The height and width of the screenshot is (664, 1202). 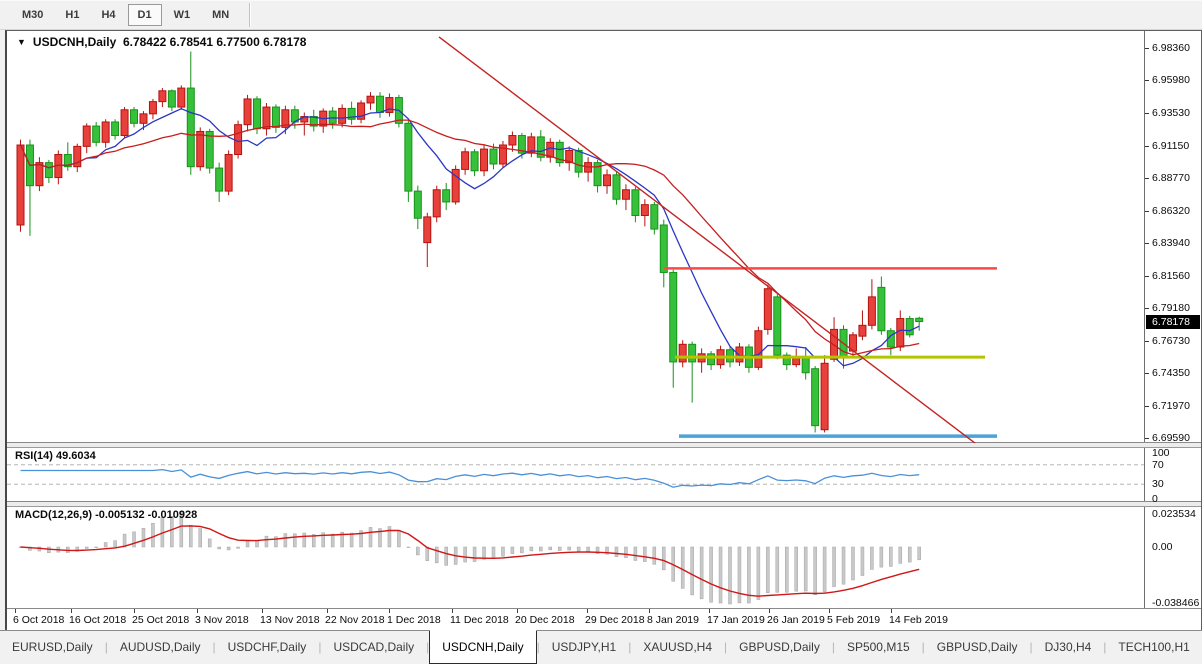 I want to click on chart-tab-usdcad-daily: USDCAD,Daily, so click(x=374, y=647).